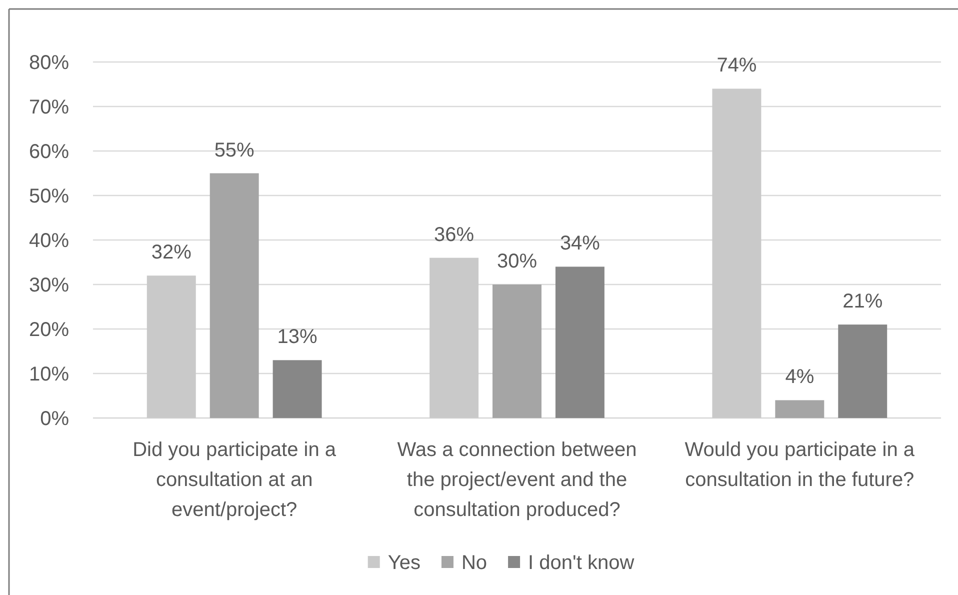 The image size is (958, 595). What do you see at coordinates (404, 563) in the screenshot?
I see `legend-label: Yes` at bounding box center [404, 563].